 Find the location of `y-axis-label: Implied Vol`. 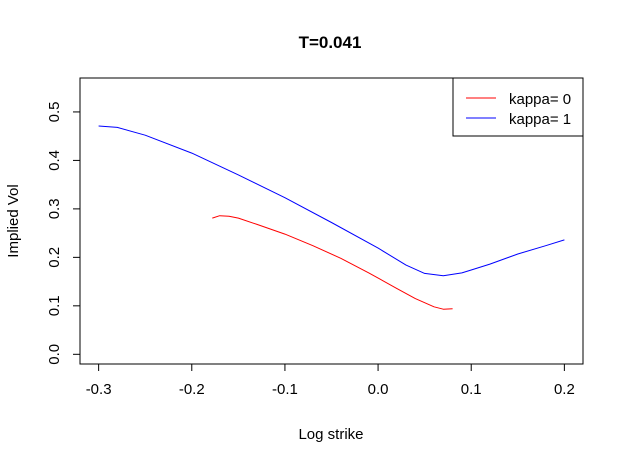

y-axis-label: Implied Vol is located at coordinates (13, 220).